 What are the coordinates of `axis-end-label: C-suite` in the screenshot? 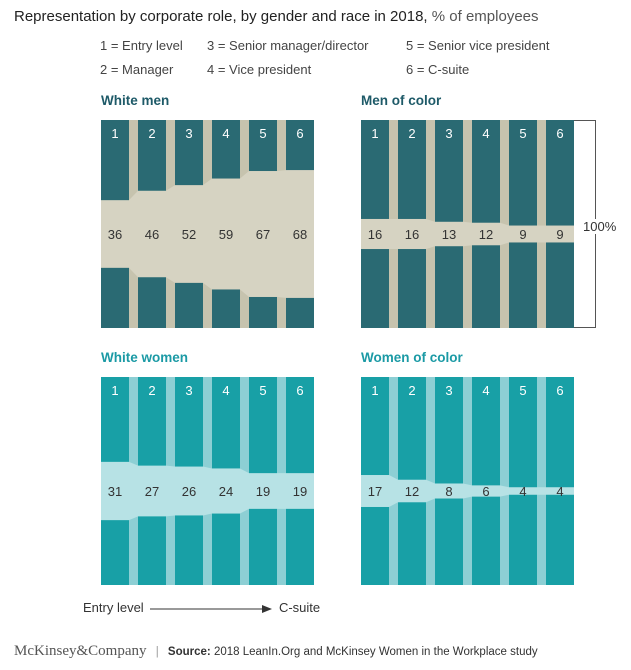 It's located at (299, 607).